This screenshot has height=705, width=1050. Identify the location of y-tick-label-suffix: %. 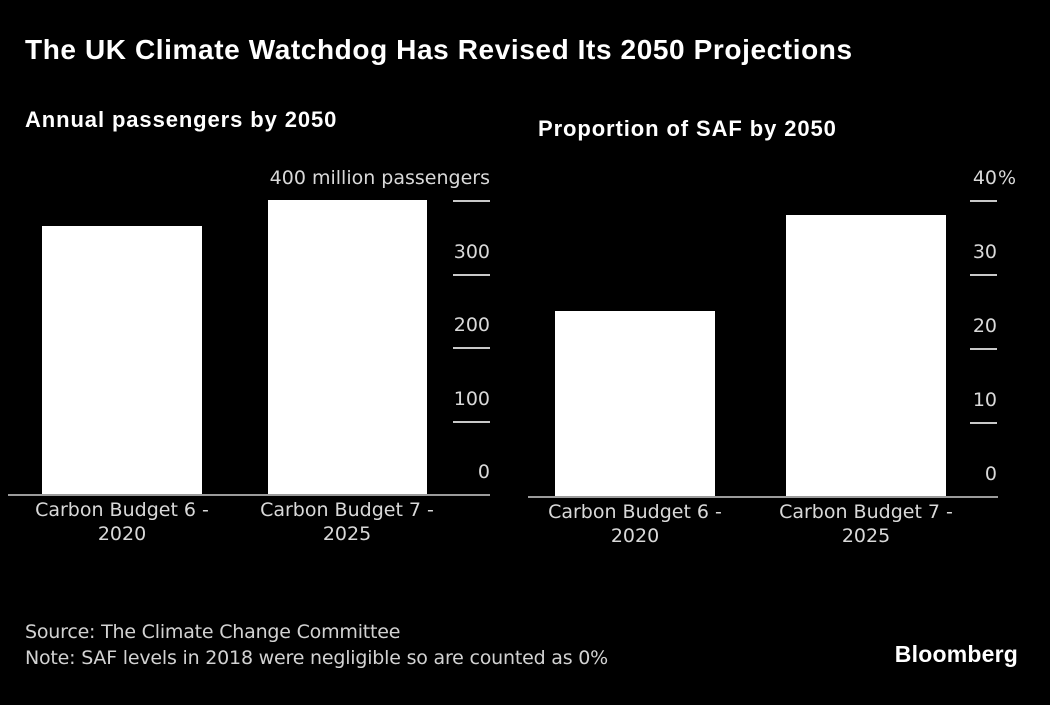
(1007, 178).